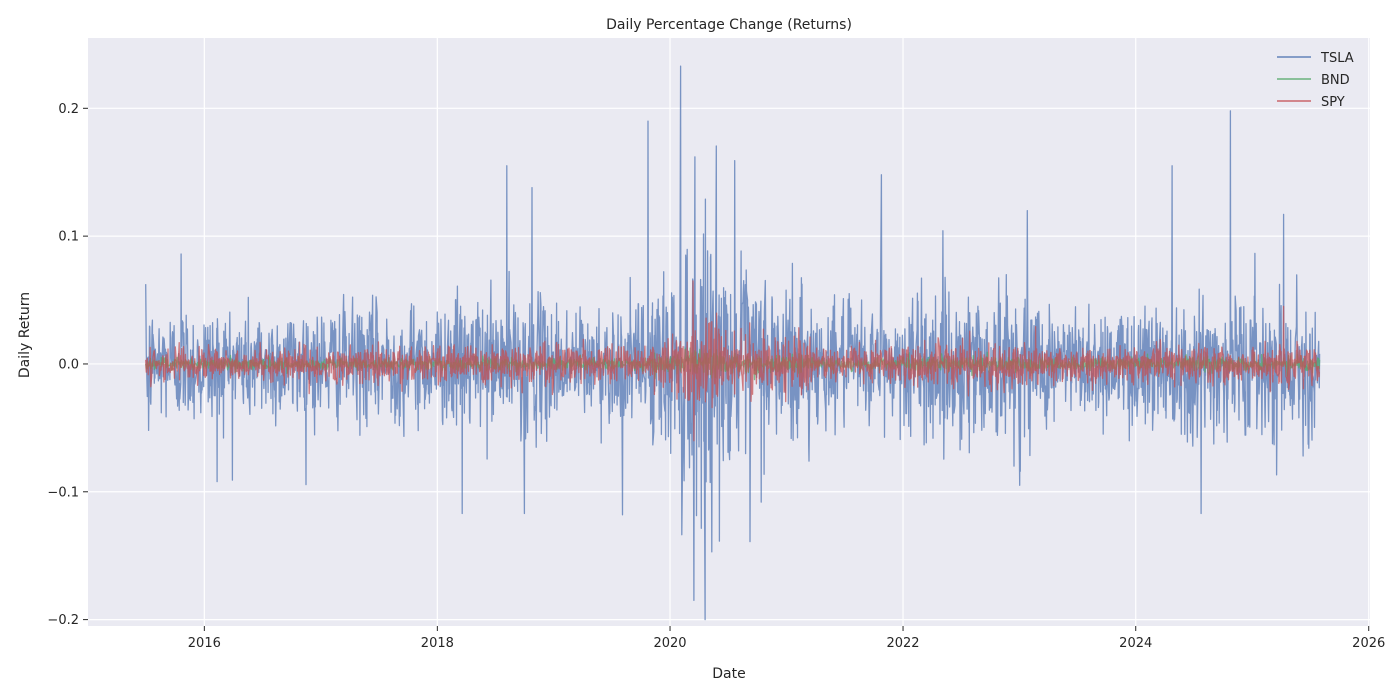 This screenshot has width=1400, height=700. I want to click on y-axis-label: Daily Return, so click(25, 335).